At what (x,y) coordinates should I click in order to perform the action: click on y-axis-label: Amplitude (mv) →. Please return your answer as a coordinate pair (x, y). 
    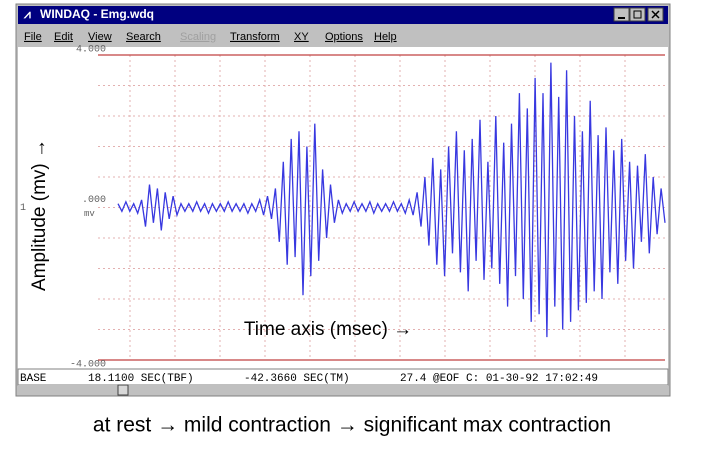
    Looking at the image, I should click on (39, 215).